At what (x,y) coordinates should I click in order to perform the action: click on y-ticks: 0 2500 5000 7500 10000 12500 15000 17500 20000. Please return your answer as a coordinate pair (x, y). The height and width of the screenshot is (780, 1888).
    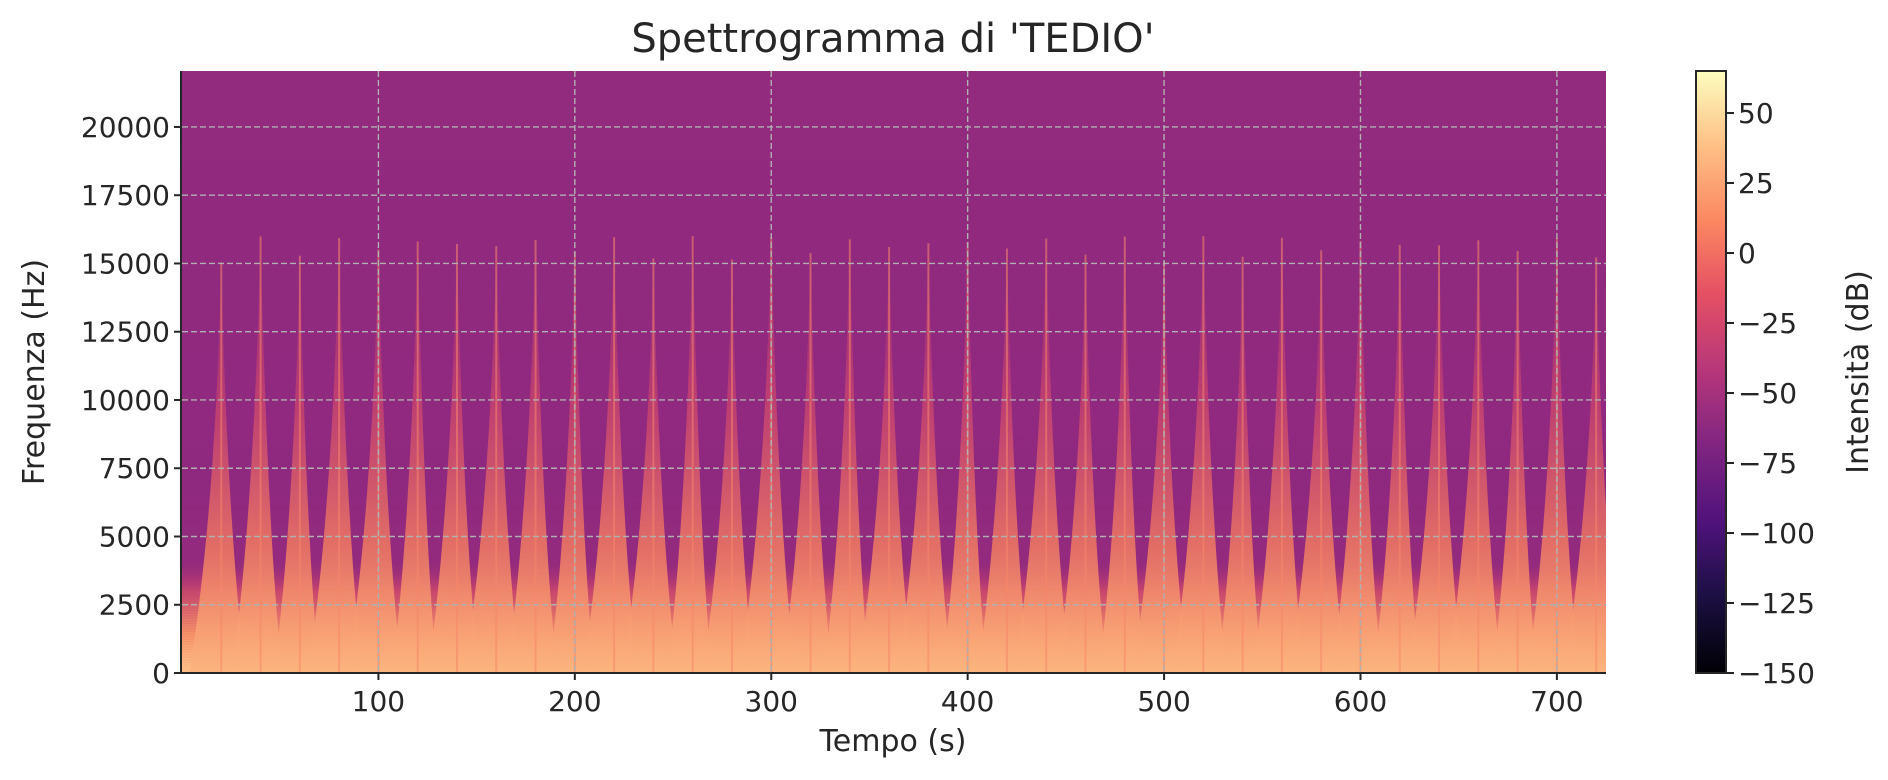
    Looking at the image, I should click on (131, 400).